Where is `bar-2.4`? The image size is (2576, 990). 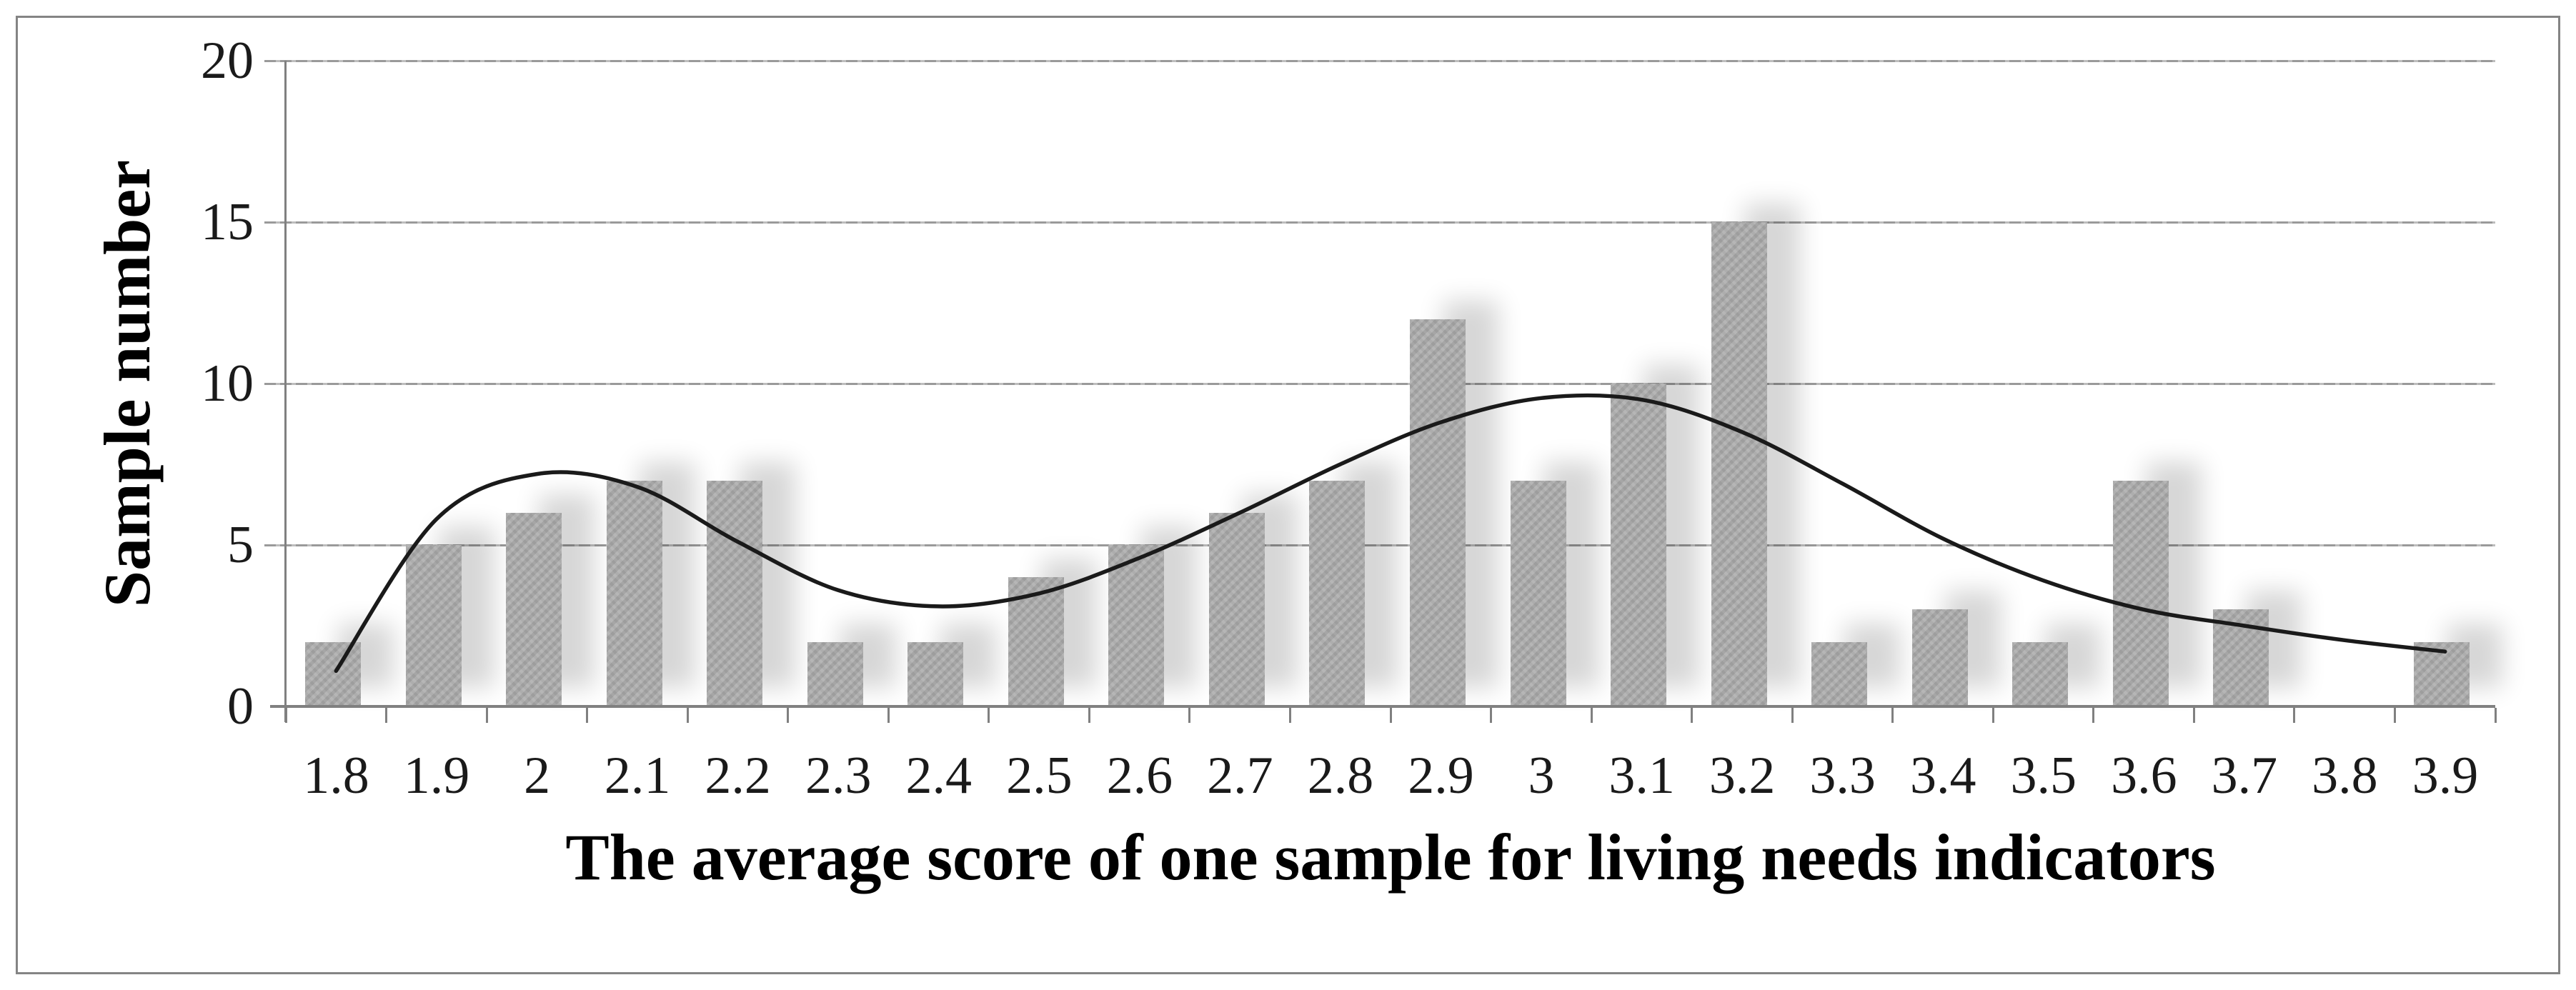 bar-2.4 is located at coordinates (935, 673).